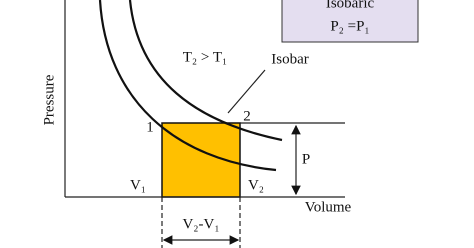 The height and width of the screenshot is (248, 474). Describe the element at coordinates (256, 185) in the screenshot. I see `v2-label: V₂` at that location.